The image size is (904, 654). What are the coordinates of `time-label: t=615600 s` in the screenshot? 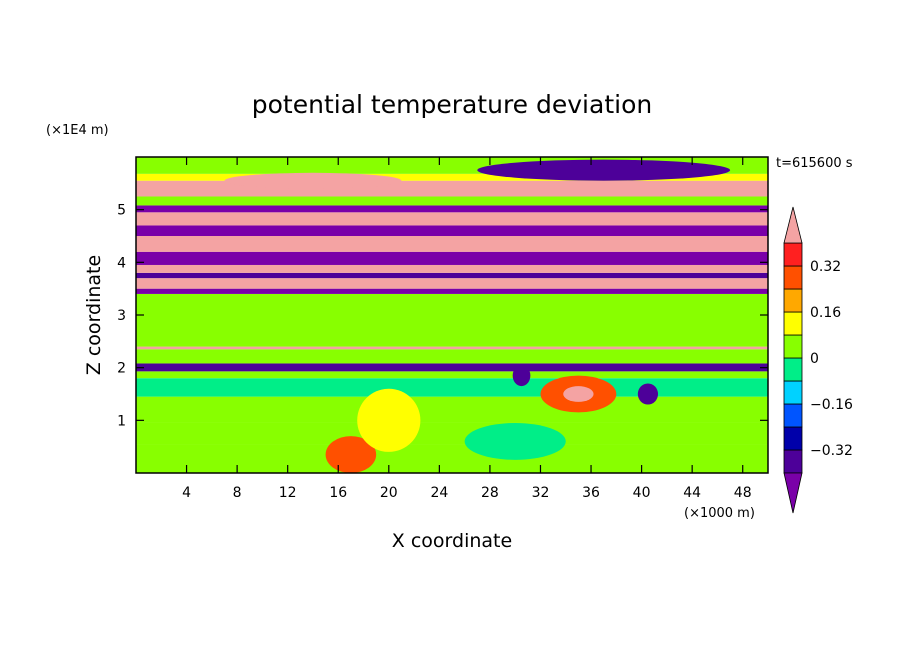 It's located at (814, 163).